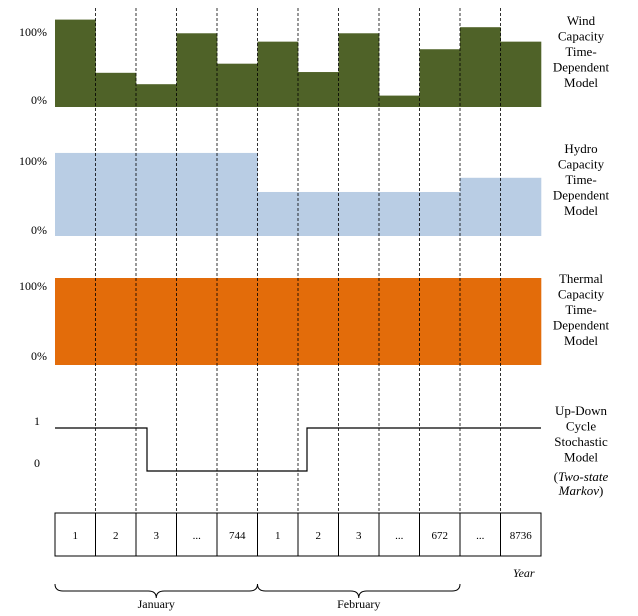 Image resolution: width=638 pixels, height=616 pixels. What do you see at coordinates (581, 67) in the screenshot?
I see `wind-model-label: Dependent` at bounding box center [581, 67].